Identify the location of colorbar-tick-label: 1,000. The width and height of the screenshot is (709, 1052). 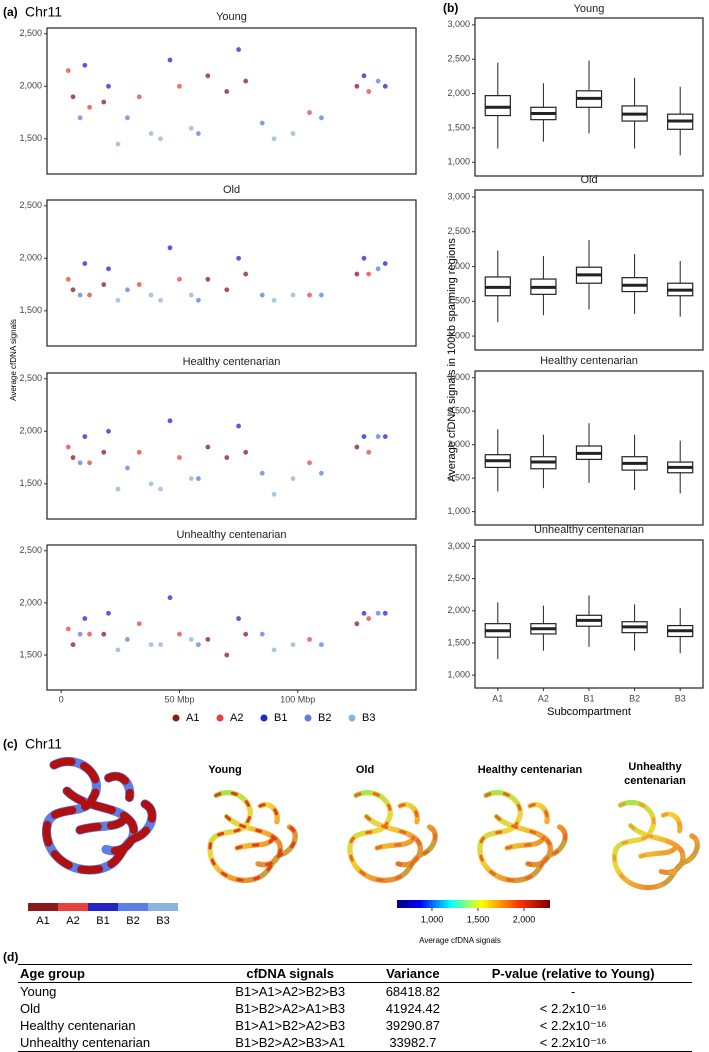
(432, 919).